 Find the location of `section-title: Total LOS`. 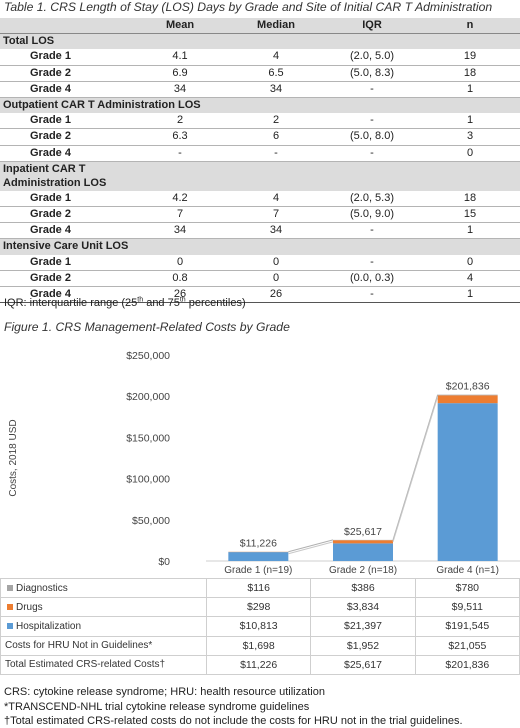

section-title: Total LOS is located at coordinates (260, 41).